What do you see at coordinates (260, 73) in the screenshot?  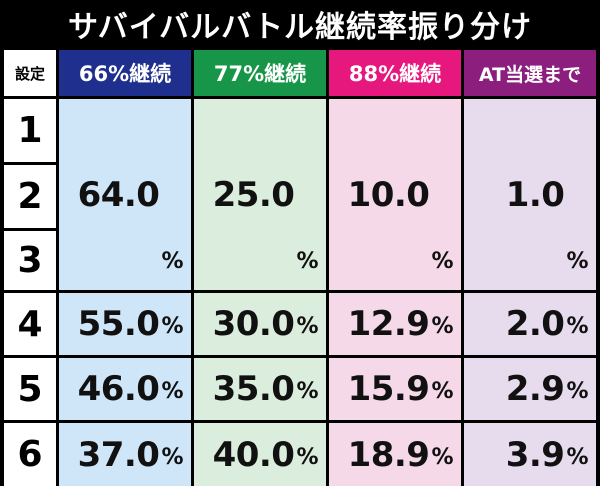 I see `header-77-continue: 77%継続` at bounding box center [260, 73].